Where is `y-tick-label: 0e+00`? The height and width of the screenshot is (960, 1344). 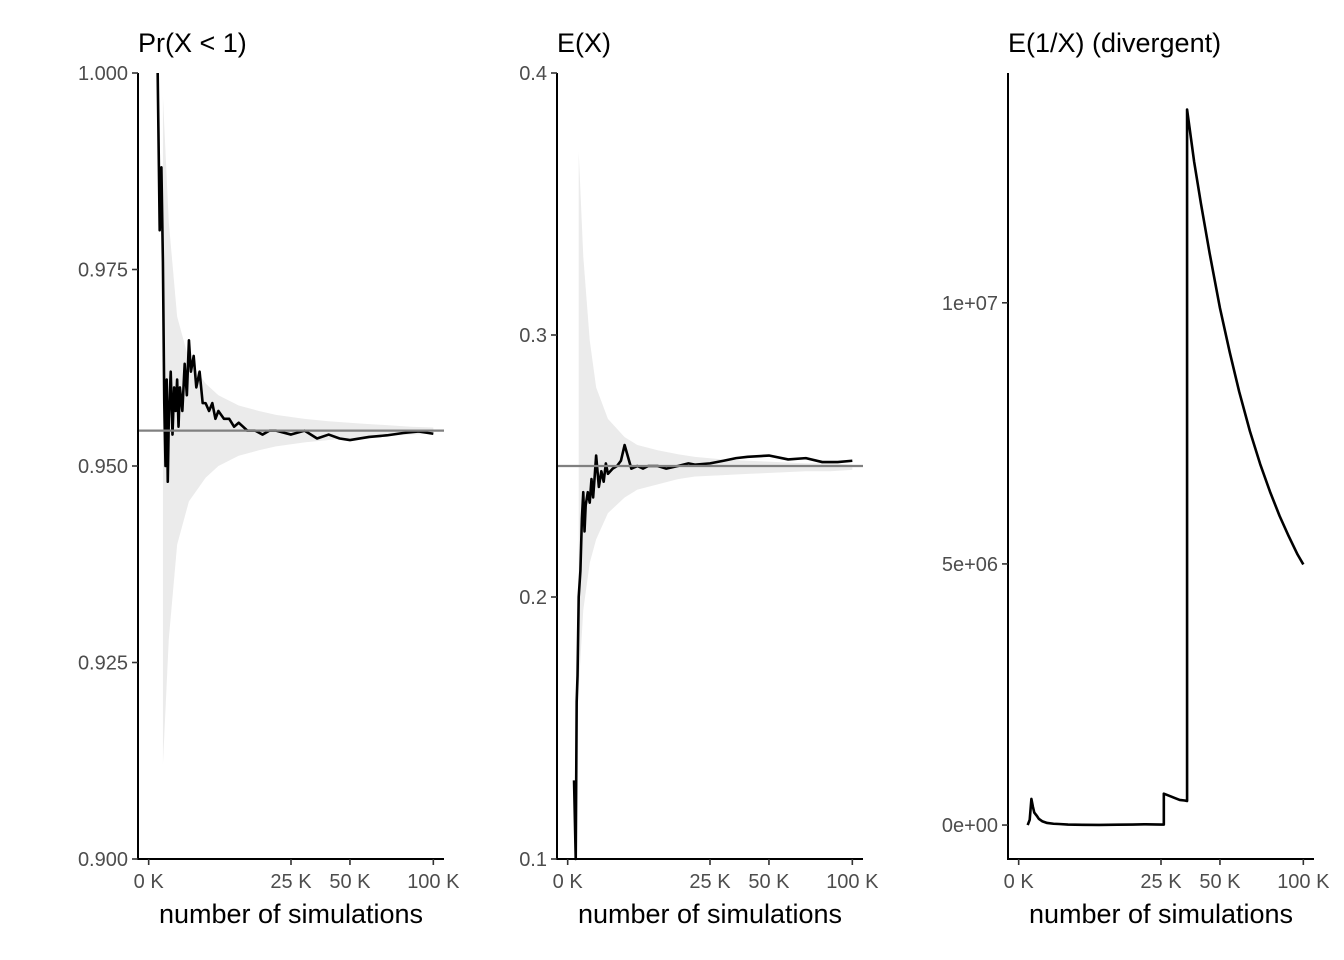 y-tick-label: 0e+00 is located at coordinates (970, 826).